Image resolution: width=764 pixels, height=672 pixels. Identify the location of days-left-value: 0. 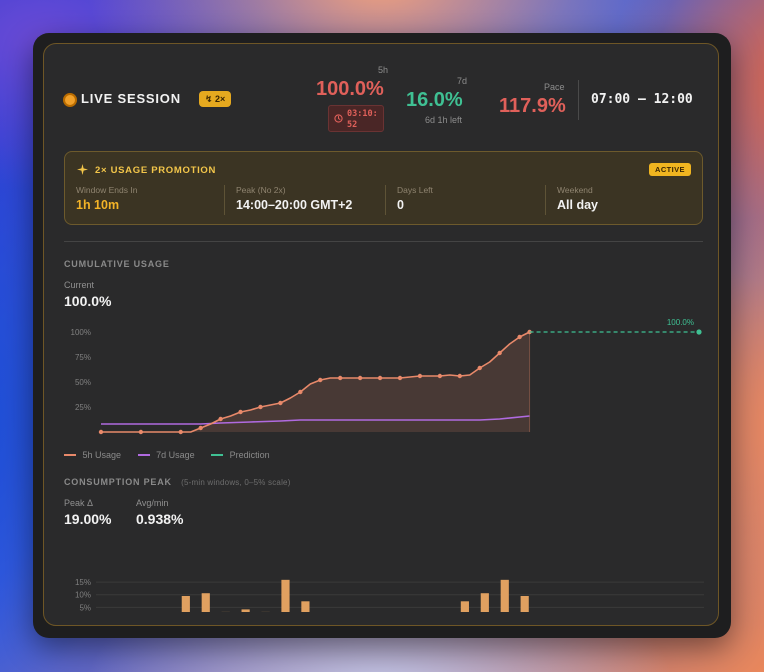
(400, 205).